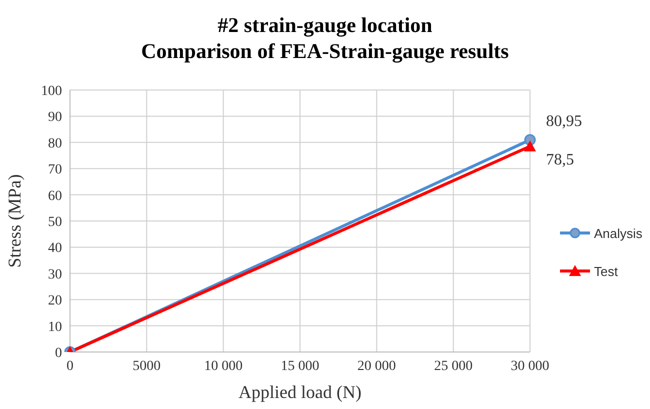  Describe the element at coordinates (223, 366) in the screenshot. I see `x-tick-label: 10 000` at that location.